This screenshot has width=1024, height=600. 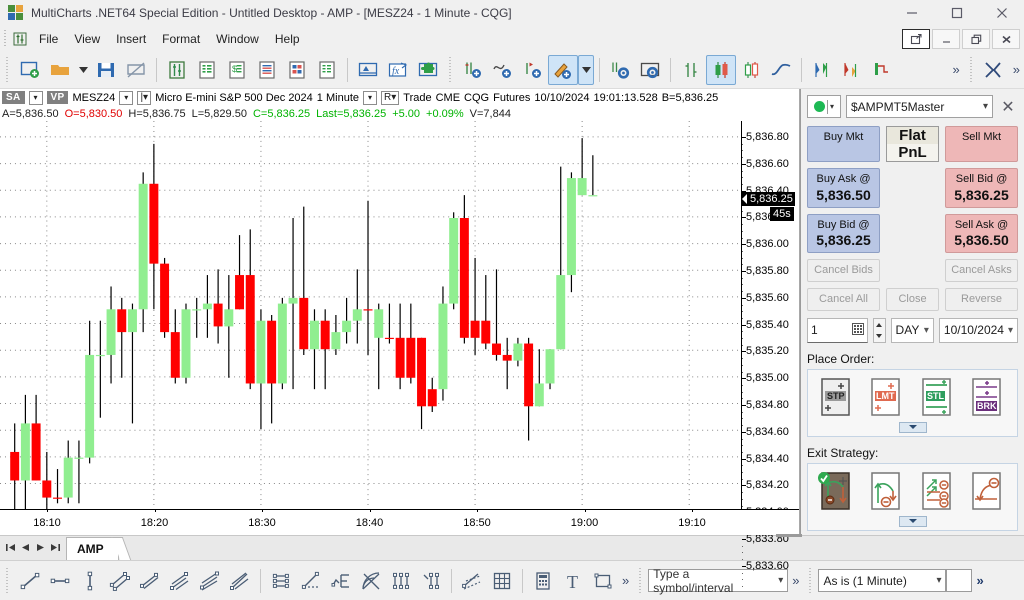 I want to click on close-toolbar-icon, so click(x=994, y=70).